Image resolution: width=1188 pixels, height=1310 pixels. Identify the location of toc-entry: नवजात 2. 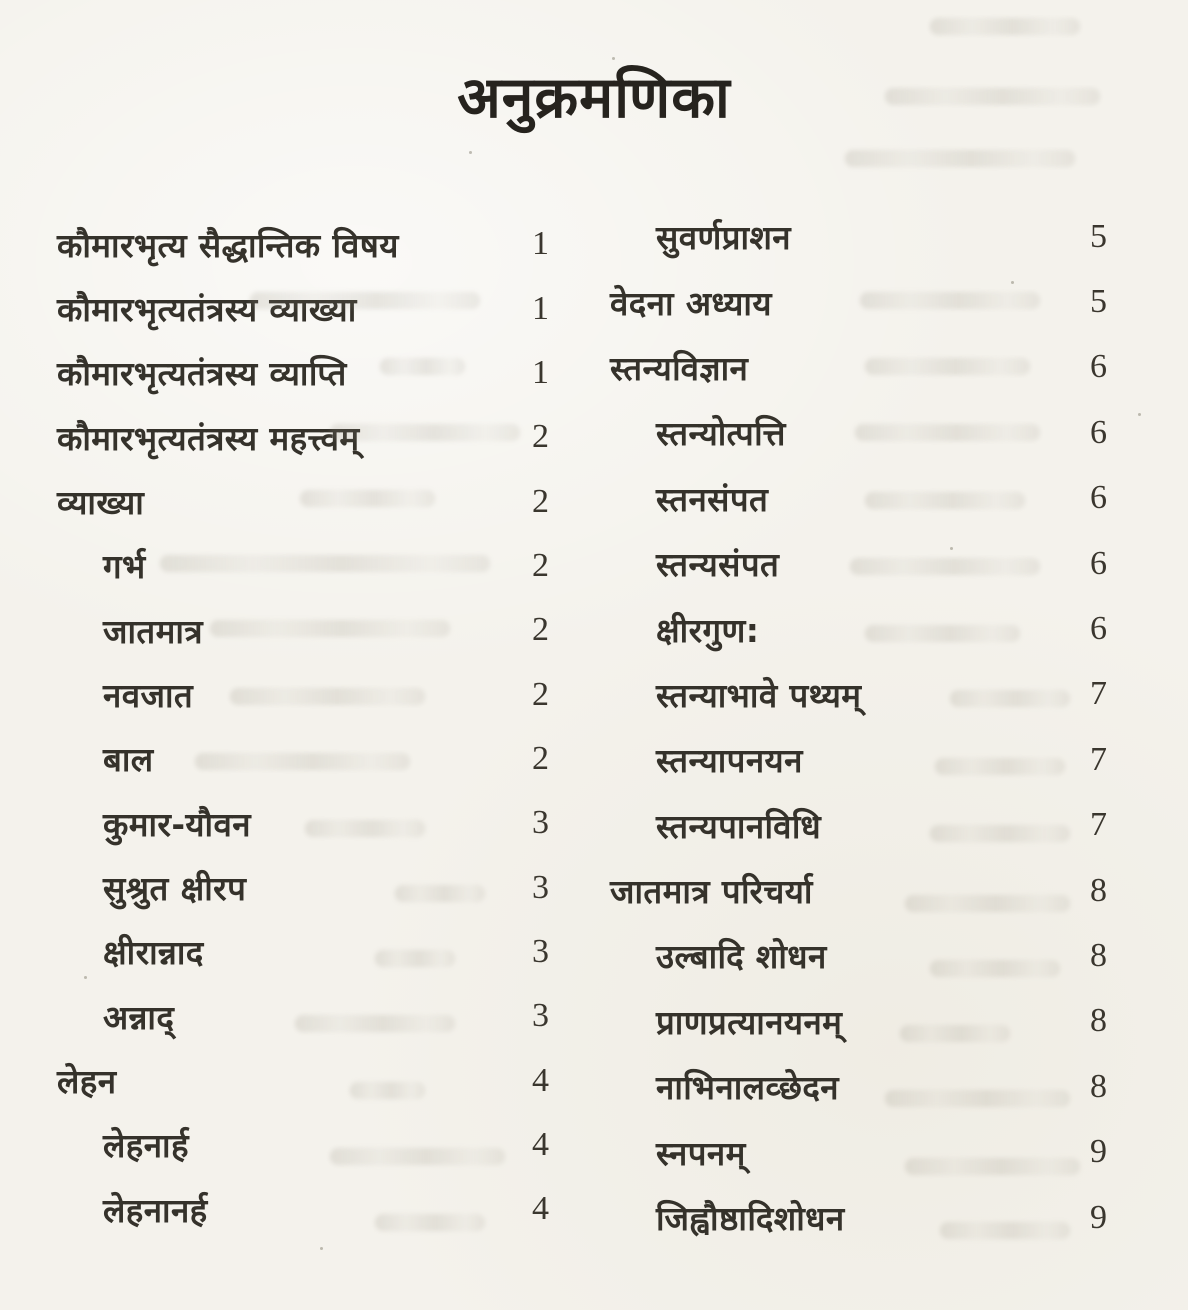
(303, 694).